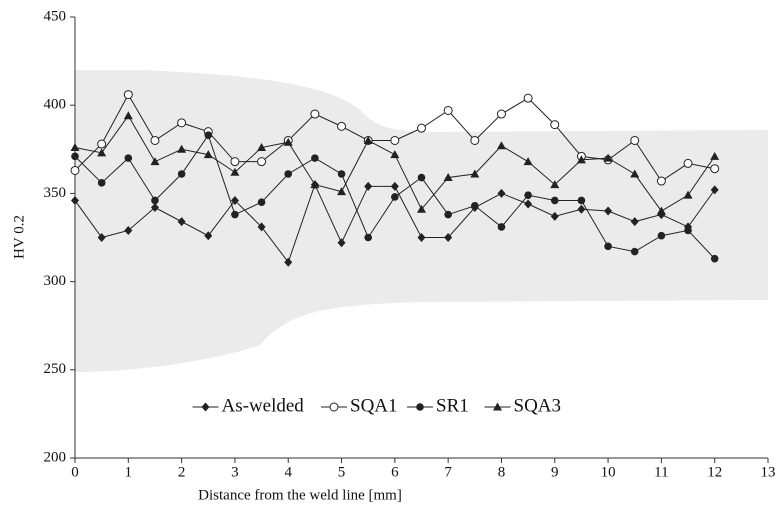 The height and width of the screenshot is (510, 778). What do you see at coordinates (55, 457) in the screenshot?
I see `y-tick-label: 200` at bounding box center [55, 457].